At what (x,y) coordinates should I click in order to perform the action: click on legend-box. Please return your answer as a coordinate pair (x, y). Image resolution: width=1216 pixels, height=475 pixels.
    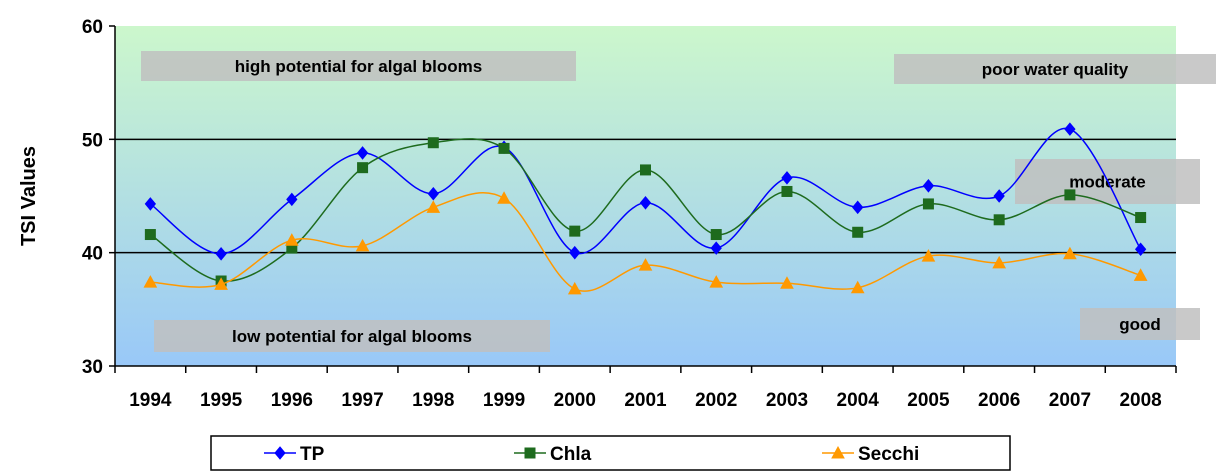
    Looking at the image, I should click on (610, 453).